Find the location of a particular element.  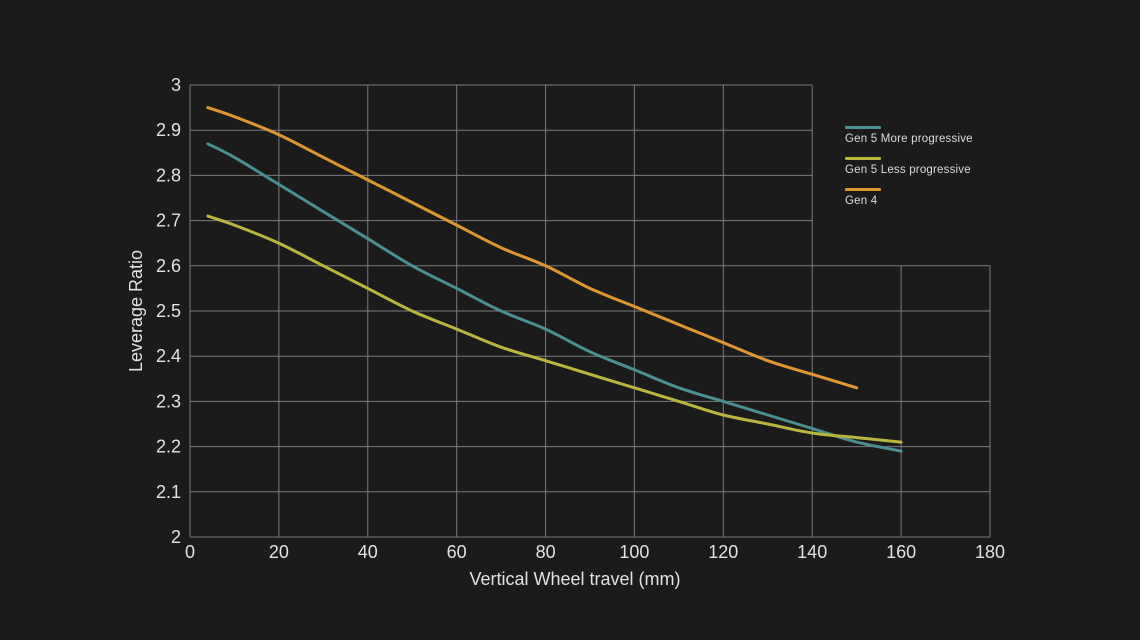

y-tick-label: 2.4 is located at coordinates (168, 356).